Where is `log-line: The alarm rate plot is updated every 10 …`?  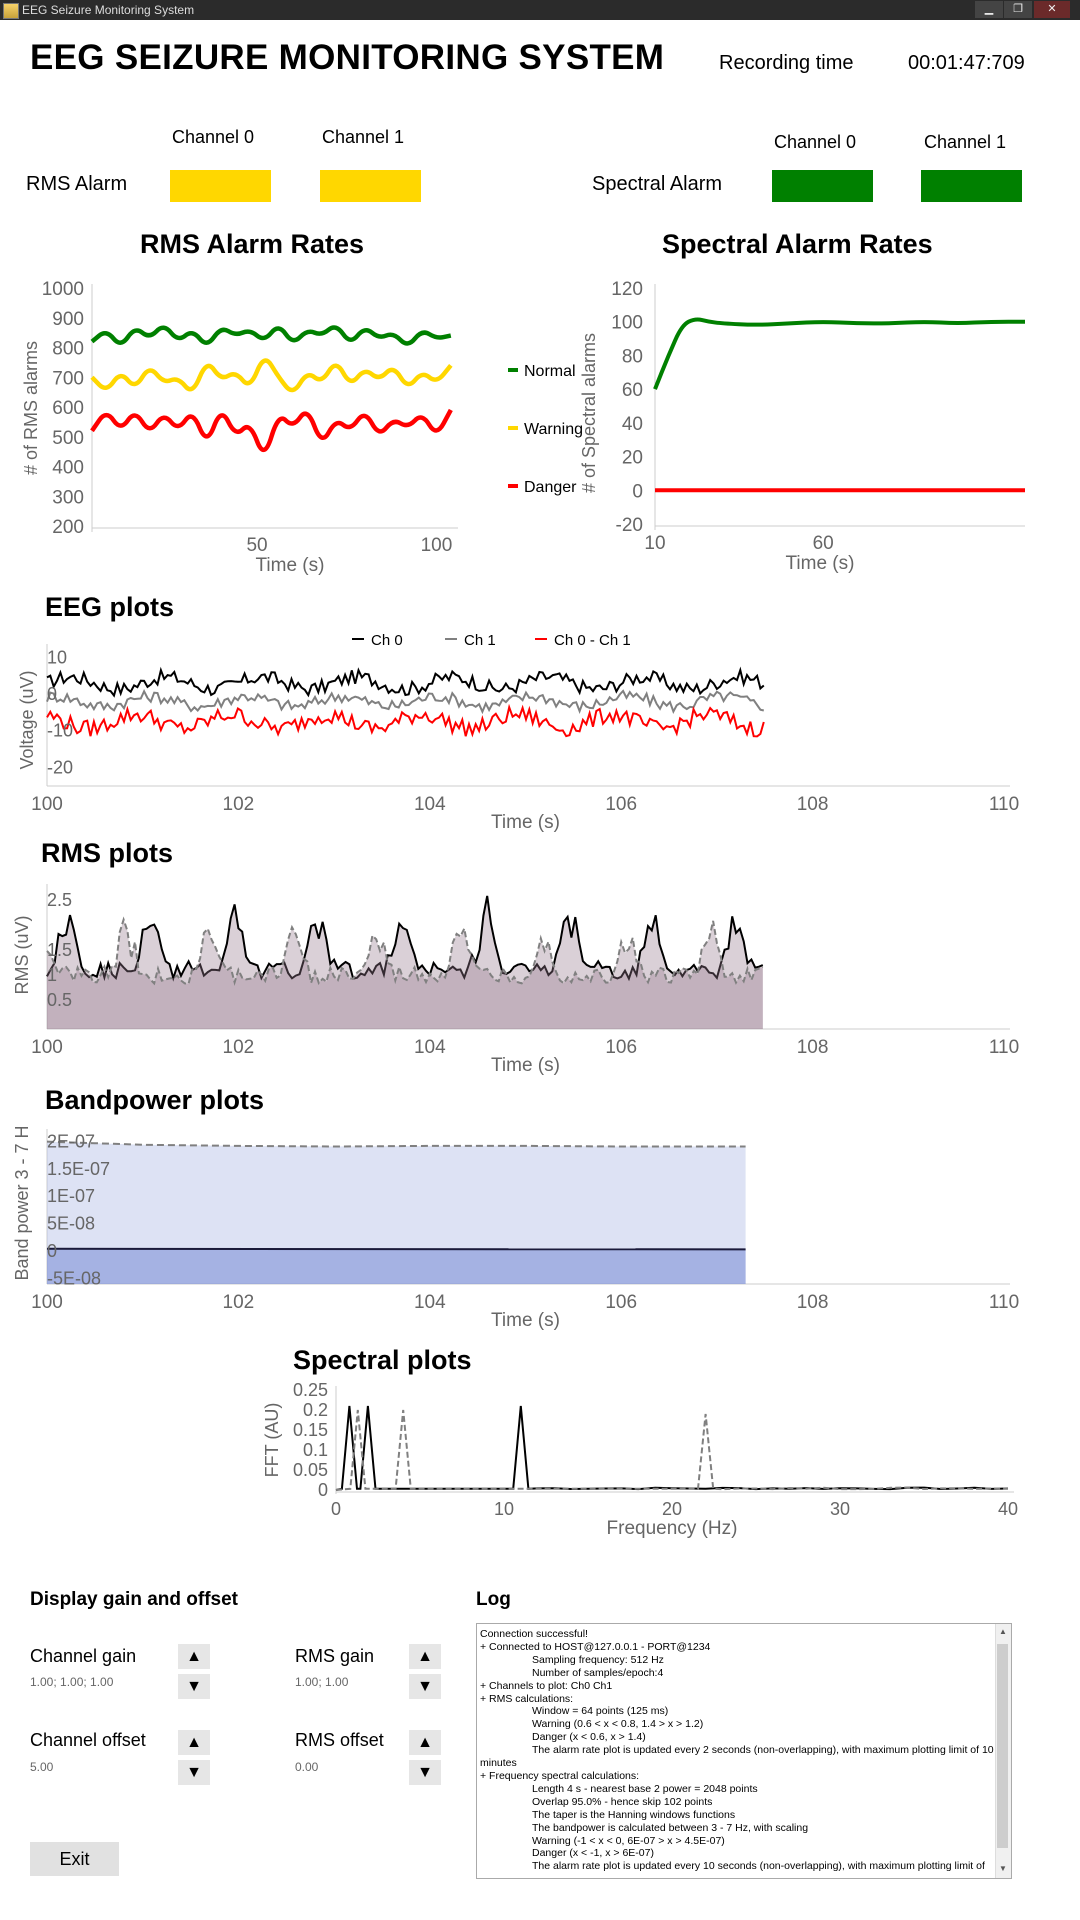 log-line: The alarm rate plot is updated every 10 … is located at coordinates (758, 1866).